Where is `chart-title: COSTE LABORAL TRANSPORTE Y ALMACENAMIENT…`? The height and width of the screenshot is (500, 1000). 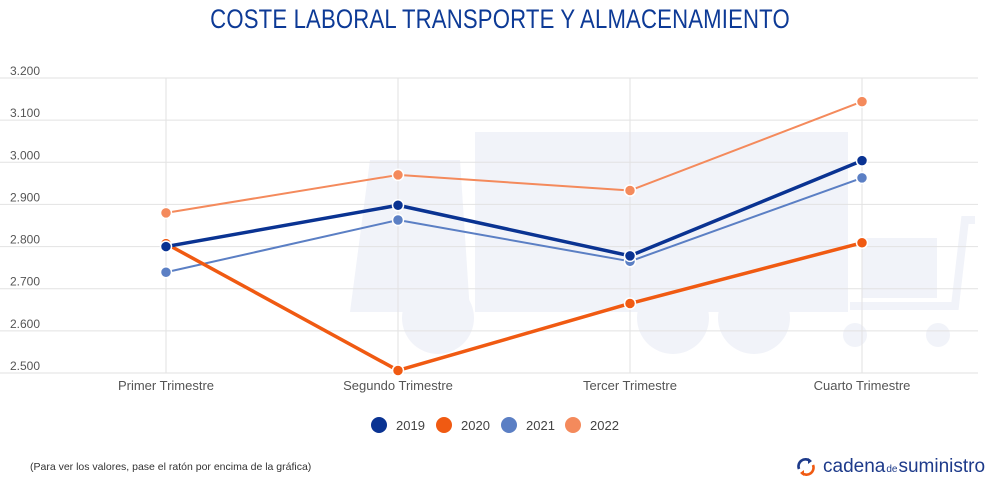
chart-title: COSTE LABORAL TRANSPORTE Y ALMACENAMIENT… is located at coordinates (500, 19).